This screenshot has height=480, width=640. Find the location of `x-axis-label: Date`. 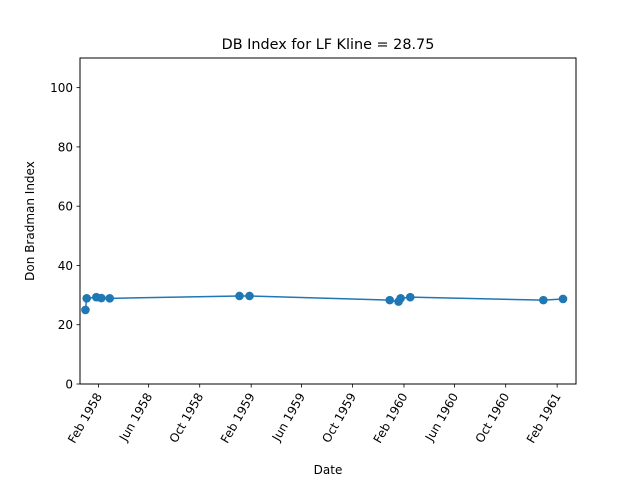

x-axis-label: Date is located at coordinates (328, 470).